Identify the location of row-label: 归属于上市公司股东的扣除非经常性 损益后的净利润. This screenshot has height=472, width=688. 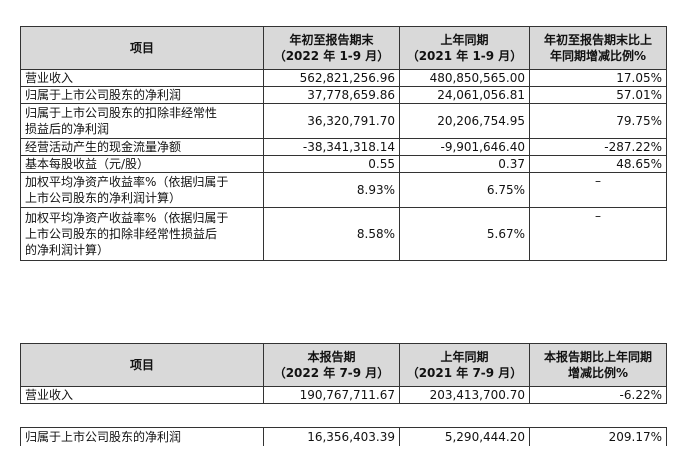
(142, 121).